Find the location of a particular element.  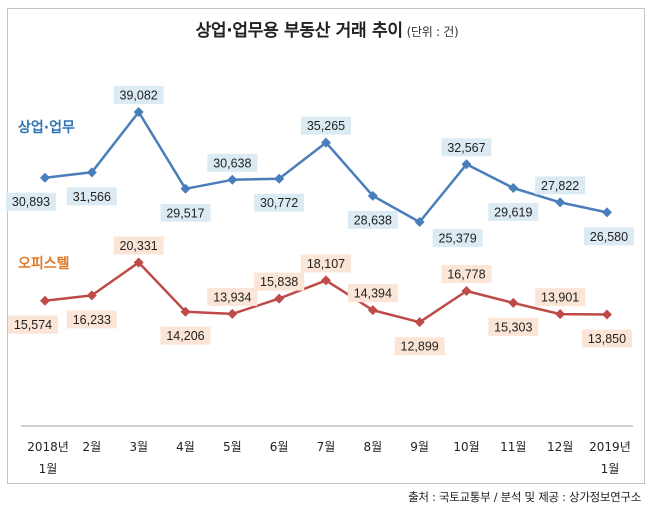

data-label: 13,901 is located at coordinates (560, 298).